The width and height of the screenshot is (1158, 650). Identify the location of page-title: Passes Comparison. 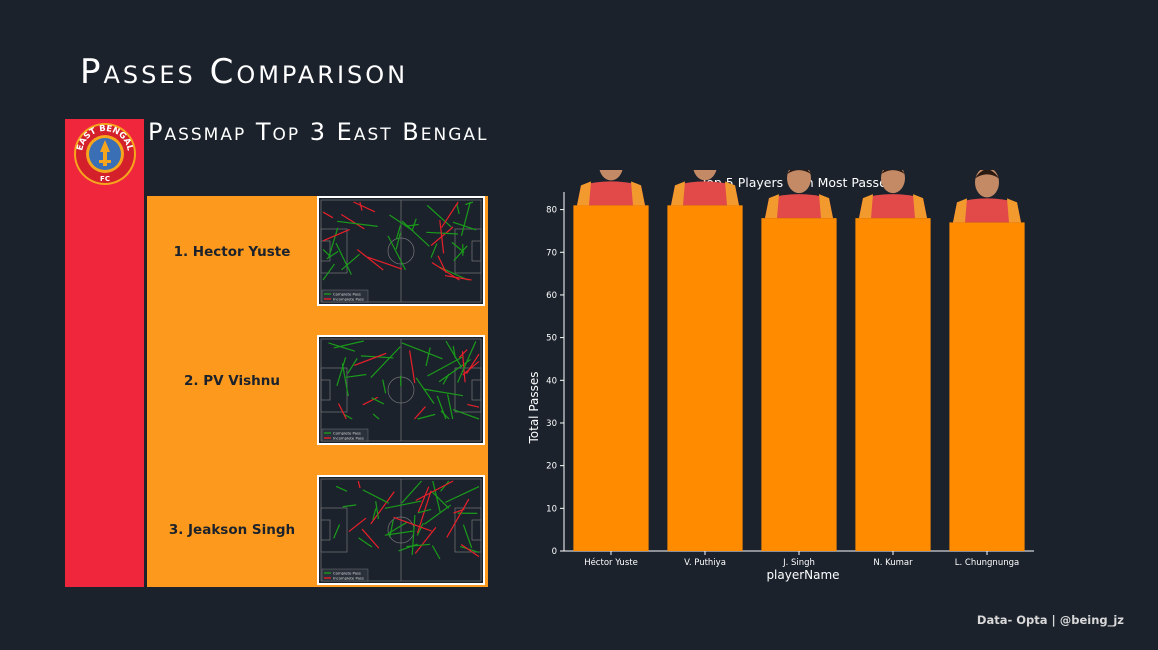
(244, 72).